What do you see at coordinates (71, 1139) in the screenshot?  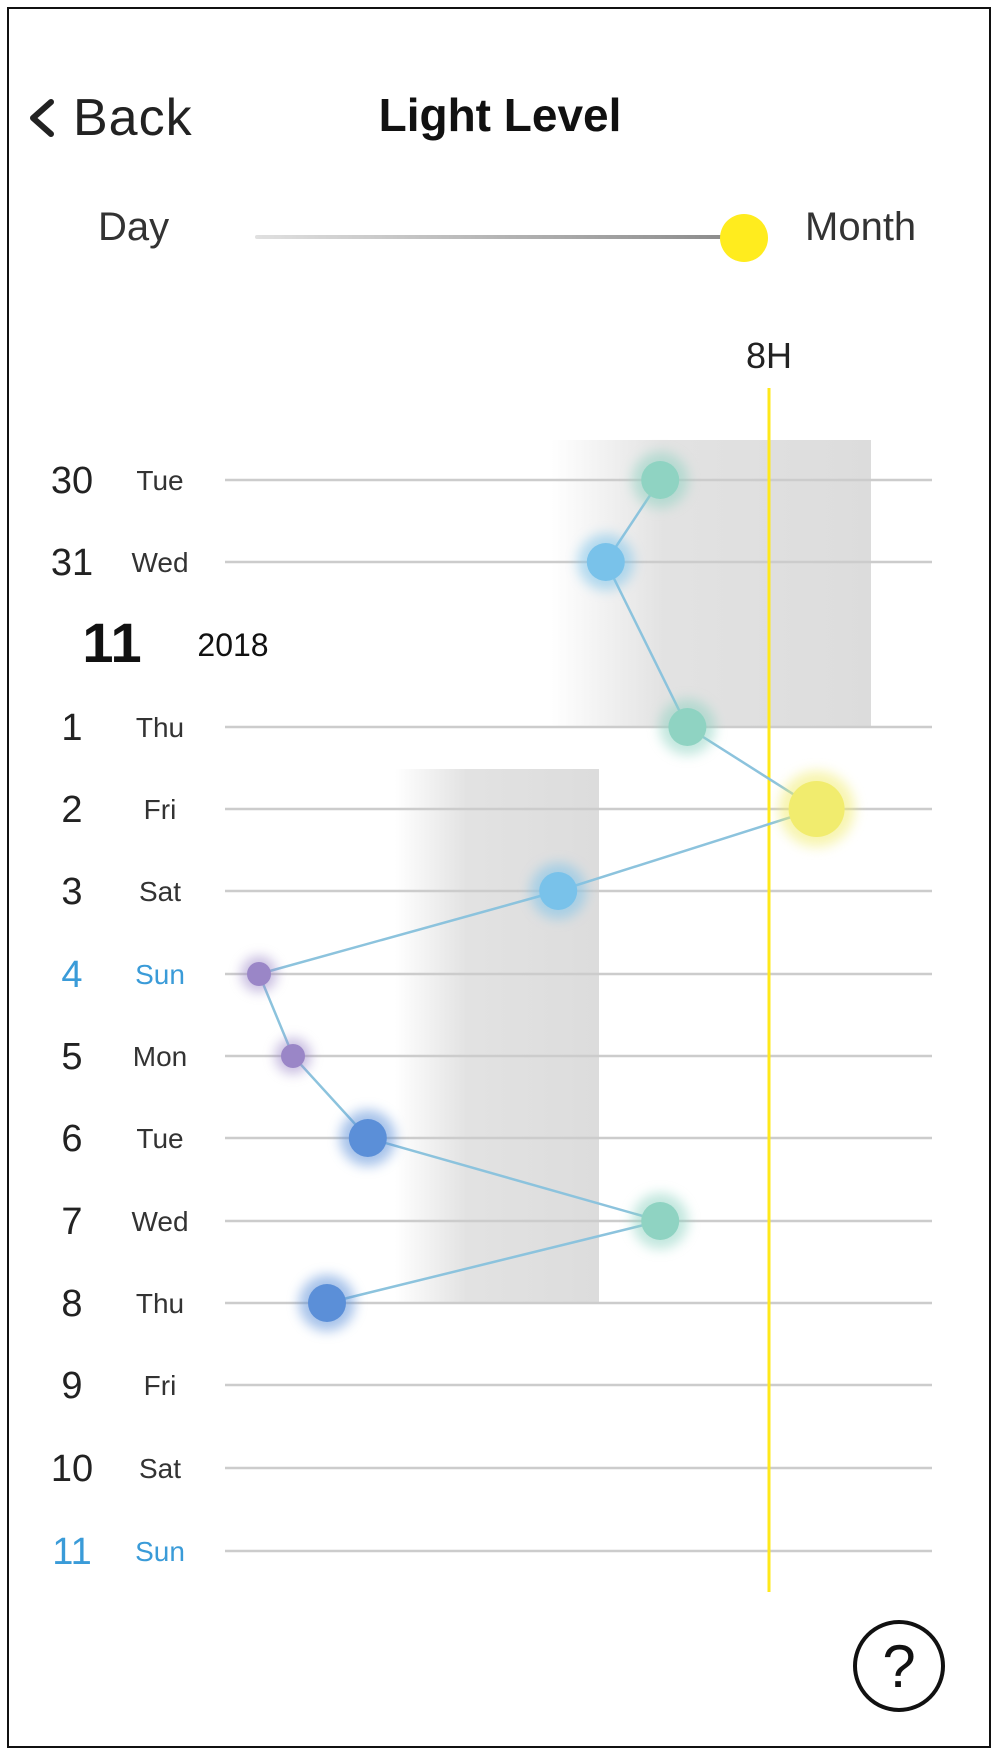 I see `day-number-label: 6` at bounding box center [71, 1139].